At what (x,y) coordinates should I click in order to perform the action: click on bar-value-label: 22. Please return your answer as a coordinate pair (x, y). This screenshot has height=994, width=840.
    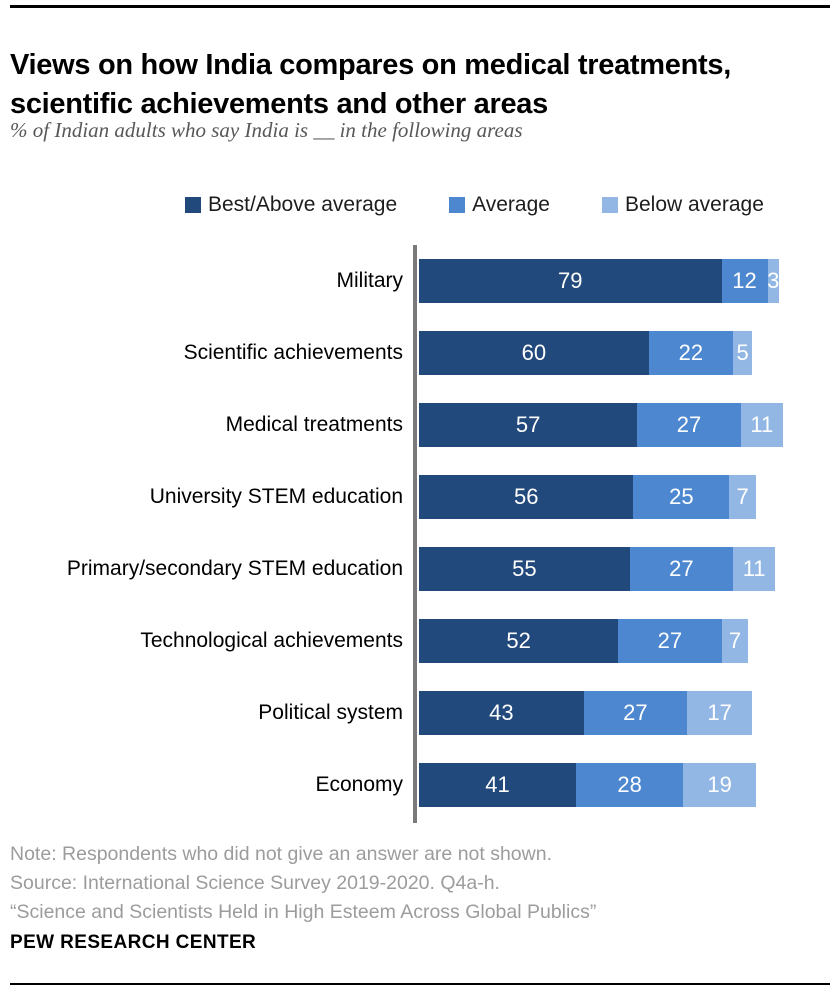
    Looking at the image, I should click on (691, 352).